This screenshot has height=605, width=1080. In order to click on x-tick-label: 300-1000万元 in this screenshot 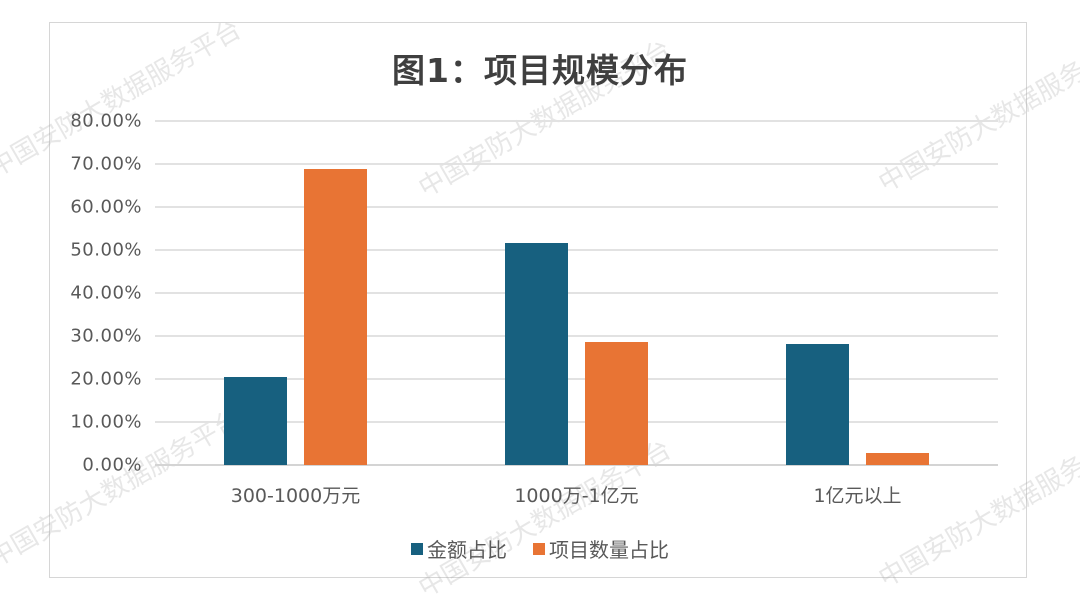, I will do `click(295, 496)`.